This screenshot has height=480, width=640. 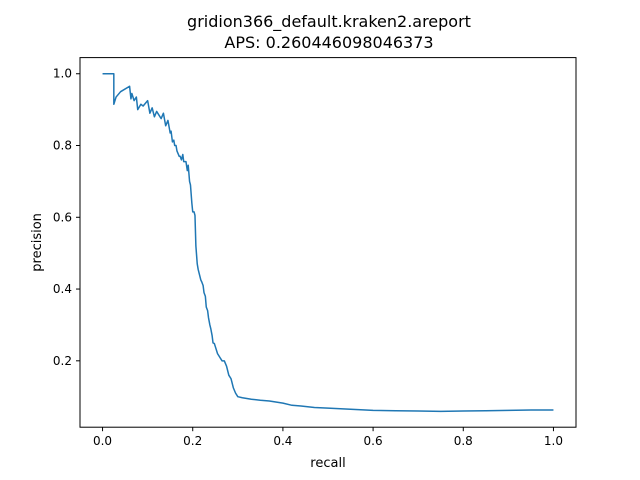 I want to click on y-tick-label: 0.8, so click(x=62, y=146).